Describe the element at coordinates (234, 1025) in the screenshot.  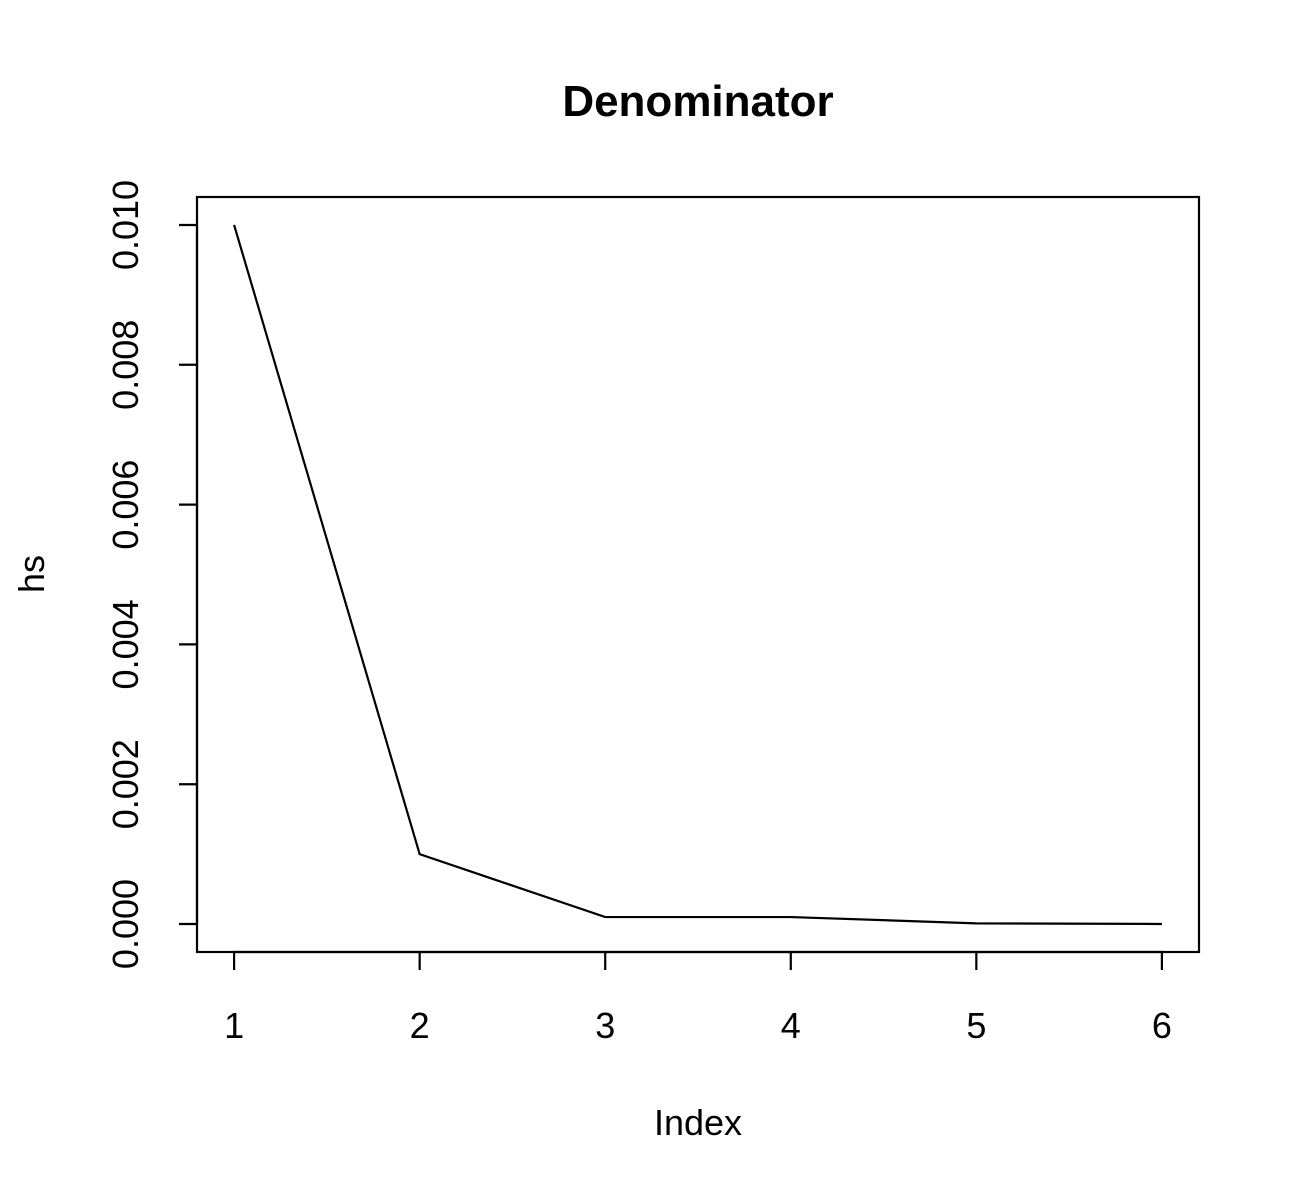
I see `x-tick-label: 1` at that location.